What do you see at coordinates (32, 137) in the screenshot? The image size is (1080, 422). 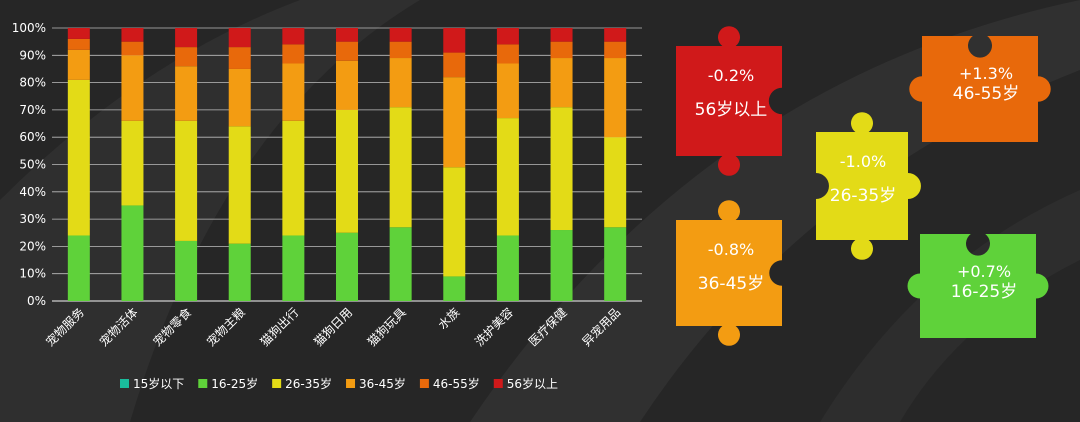 I see `y-tick-label: 60%` at bounding box center [32, 137].